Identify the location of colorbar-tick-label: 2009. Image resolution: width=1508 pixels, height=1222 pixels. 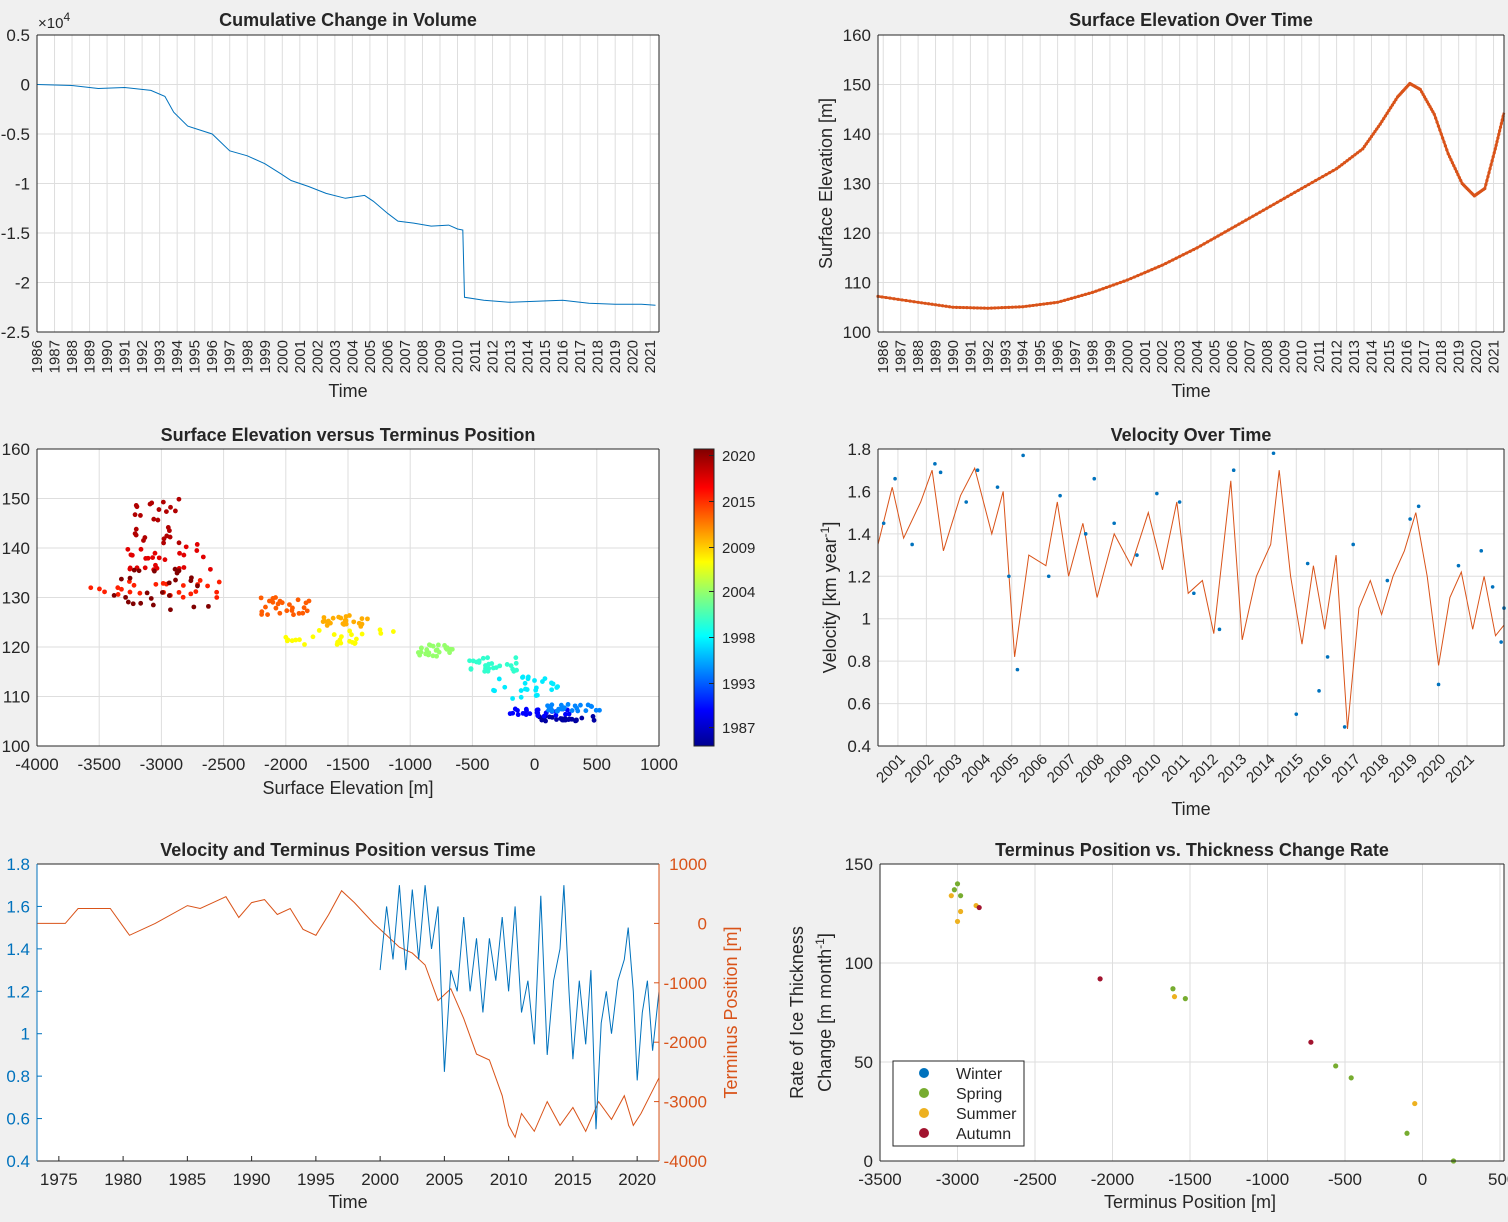
(738, 548).